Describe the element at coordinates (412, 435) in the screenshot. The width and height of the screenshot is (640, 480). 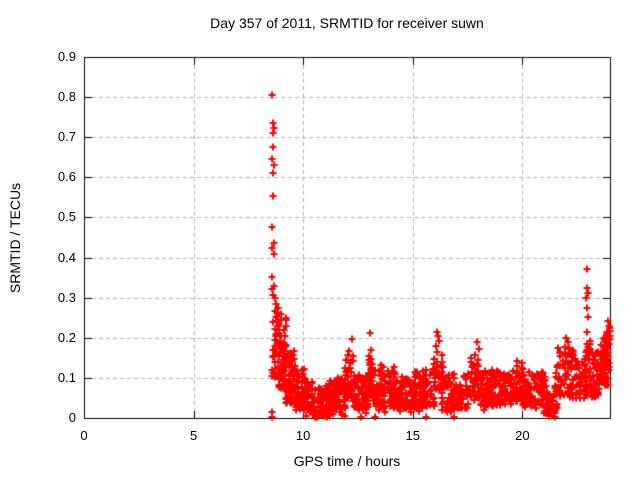
I see `x-tick-label: 15` at that location.